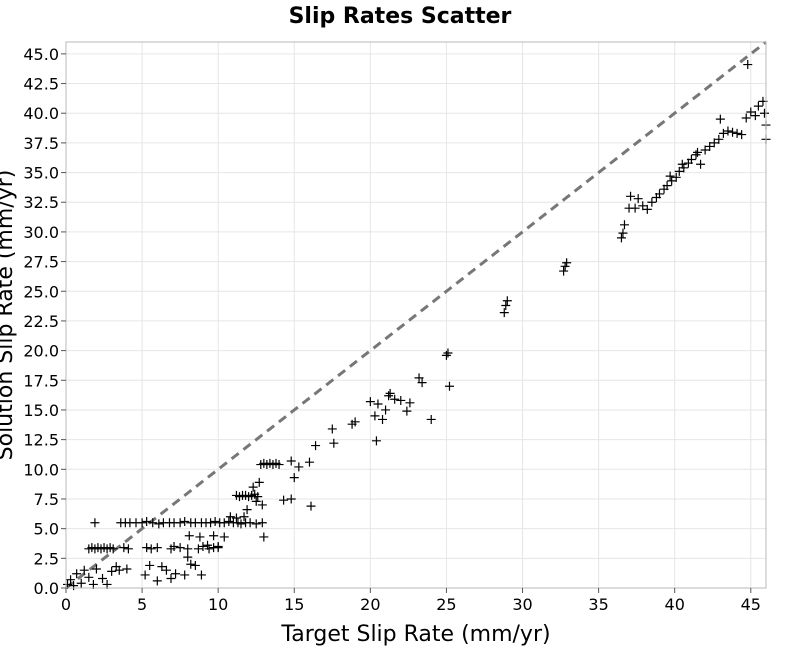 The width and height of the screenshot is (800, 654). I want to click on x-tick-label: 25, so click(446, 604).